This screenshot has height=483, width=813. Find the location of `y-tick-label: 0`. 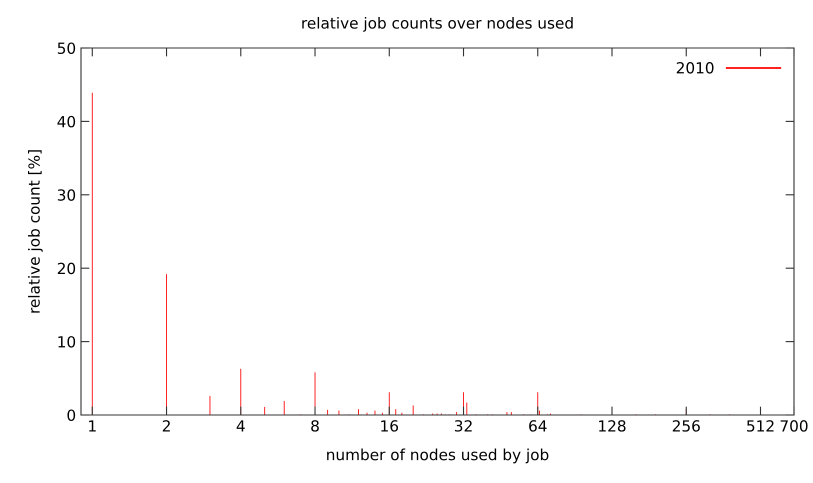

y-tick-label: 0 is located at coordinates (71, 415).